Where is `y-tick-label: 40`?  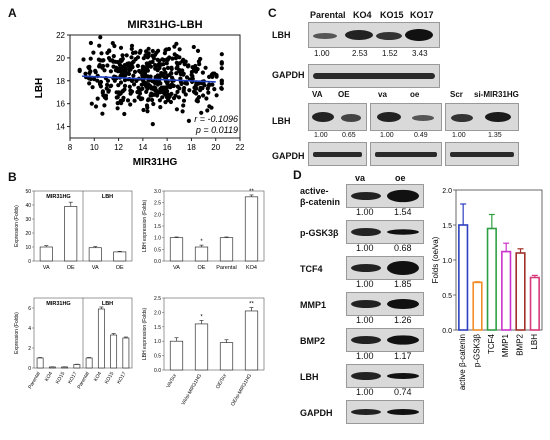 y-tick-label: 40 is located at coordinates (28, 206).